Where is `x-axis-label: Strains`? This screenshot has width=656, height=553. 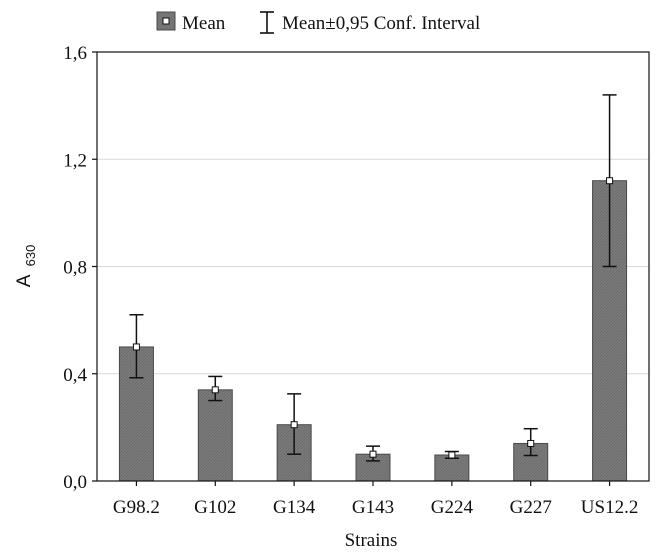
x-axis-label: Strains is located at coordinates (371, 540).